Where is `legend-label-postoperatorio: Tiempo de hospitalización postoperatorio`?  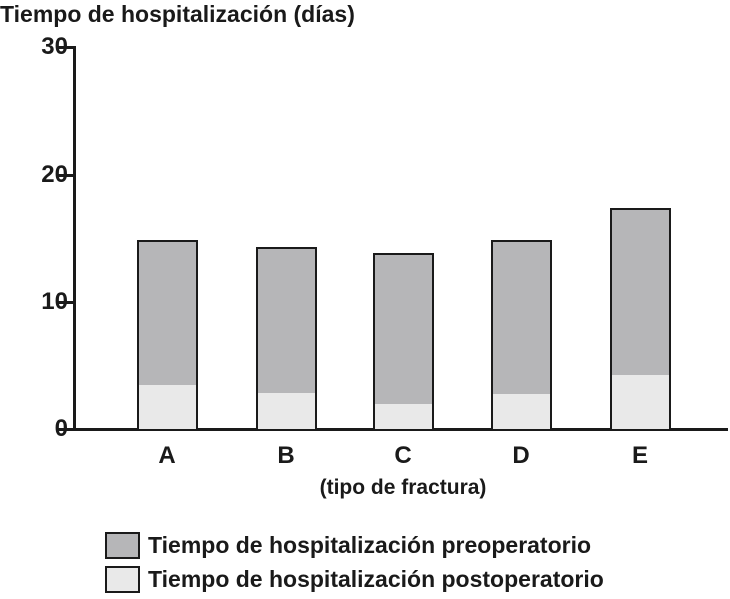 legend-label-postoperatorio: Tiempo de hospitalización postoperatorio is located at coordinates (376, 578).